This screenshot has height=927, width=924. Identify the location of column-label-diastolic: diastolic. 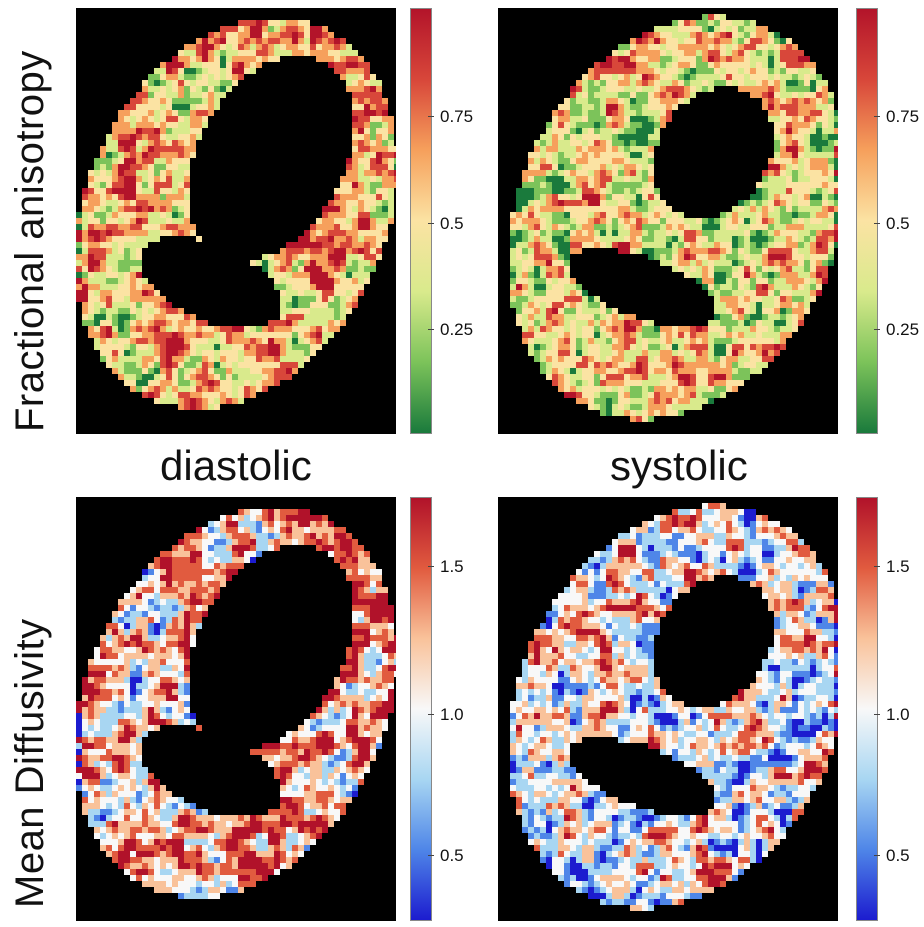
(236, 465).